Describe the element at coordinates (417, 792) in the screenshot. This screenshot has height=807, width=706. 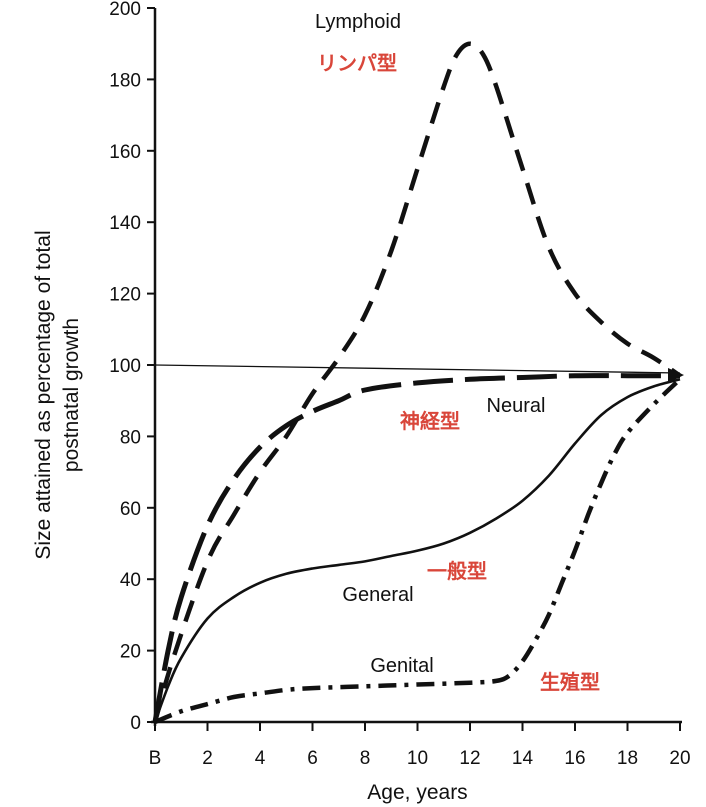
I see `x-axis-title: Age, years` at that location.